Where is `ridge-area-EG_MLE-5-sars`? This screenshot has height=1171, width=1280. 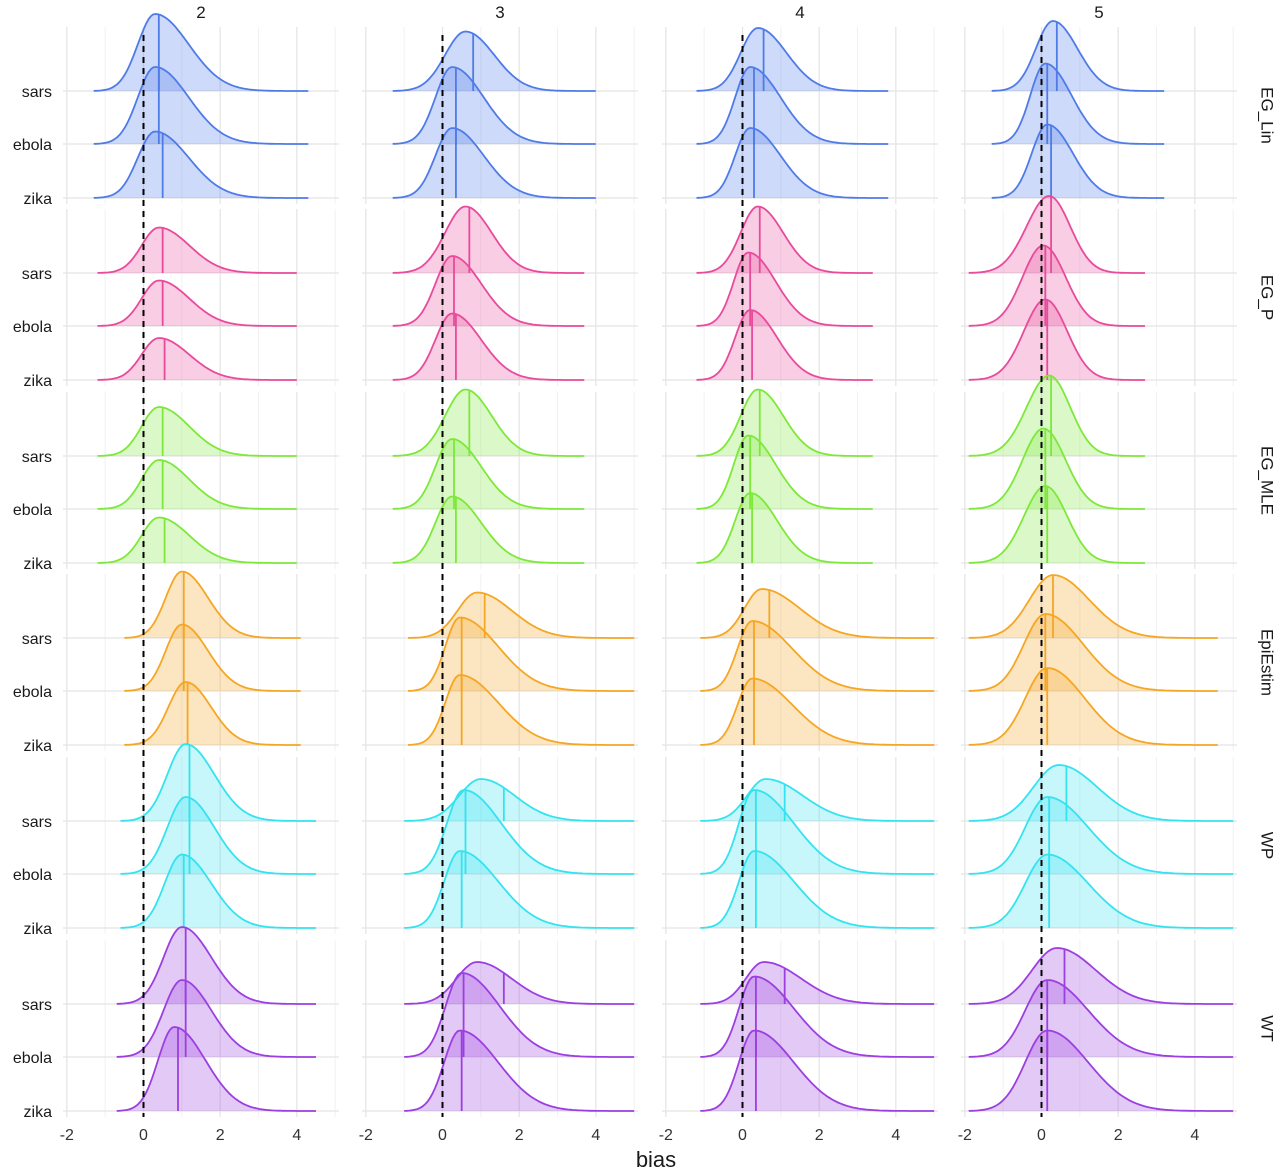 ridge-area-EG_MLE-5-sars is located at coordinates (1056, 415).